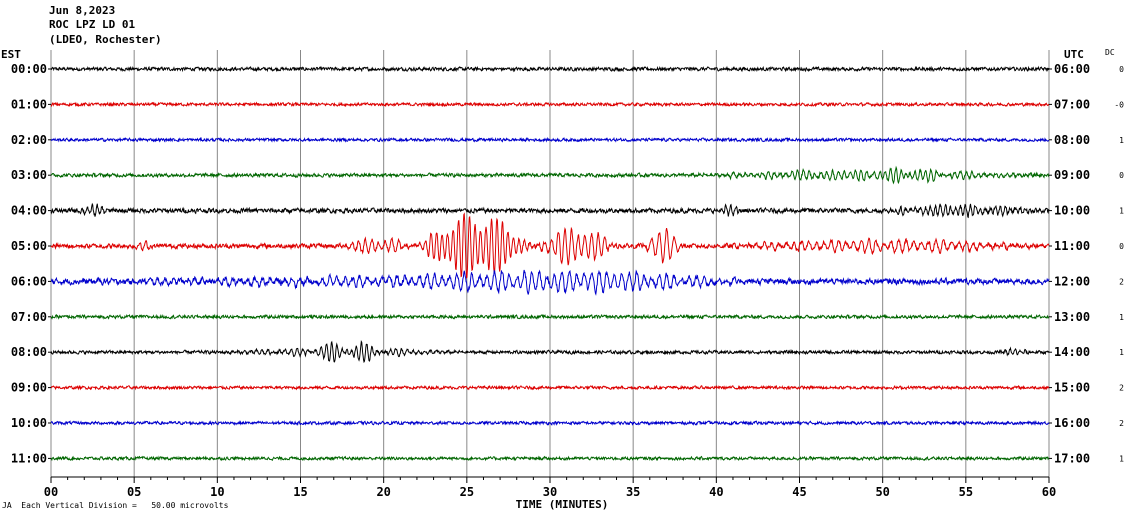 The image size is (1130, 519). Describe the element at coordinates (29, 281) in the screenshot. I see `est-hour-label: 06:00` at that location.